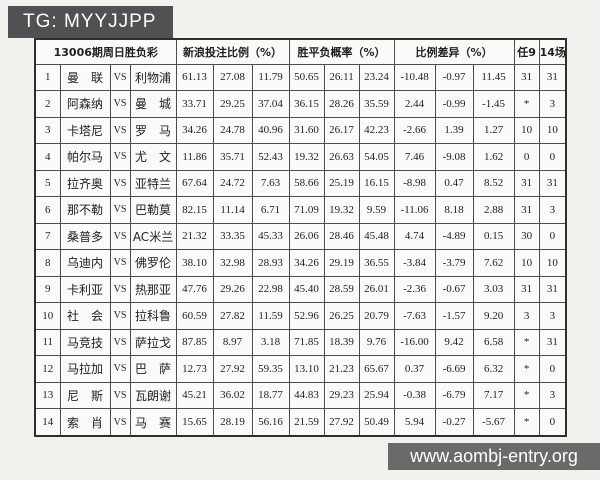  I want to click on home-team: 阿森纳, so click(85, 104).